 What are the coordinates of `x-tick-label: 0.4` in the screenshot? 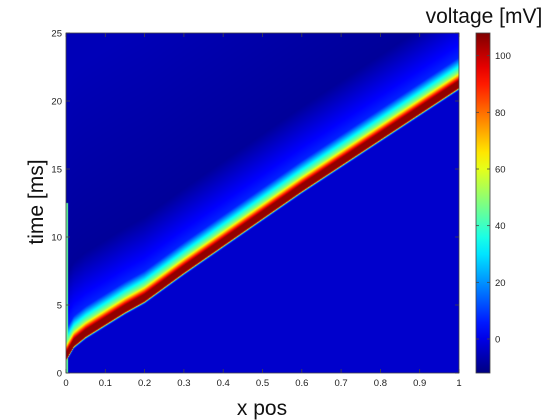 It's located at (223, 383).